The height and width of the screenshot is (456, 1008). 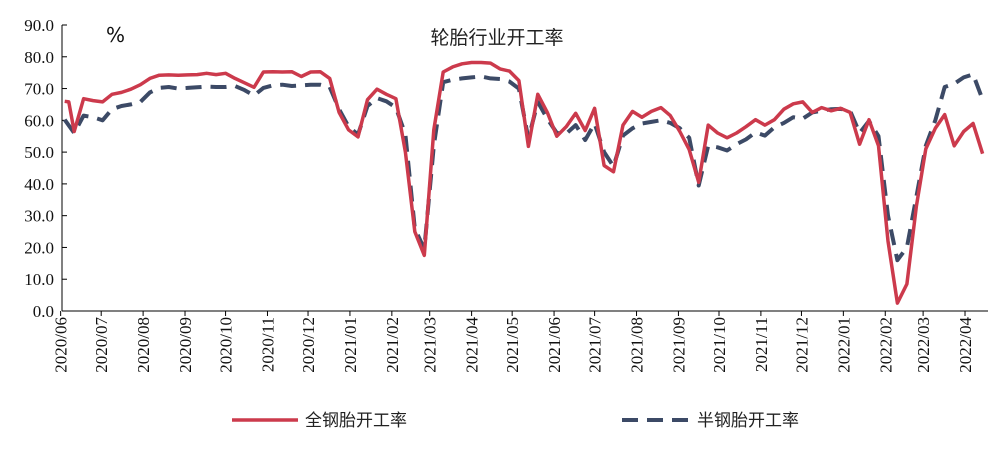 What do you see at coordinates (472, 345) in the screenshot?
I see `x-tick-label: 2021/04` at bounding box center [472, 345].